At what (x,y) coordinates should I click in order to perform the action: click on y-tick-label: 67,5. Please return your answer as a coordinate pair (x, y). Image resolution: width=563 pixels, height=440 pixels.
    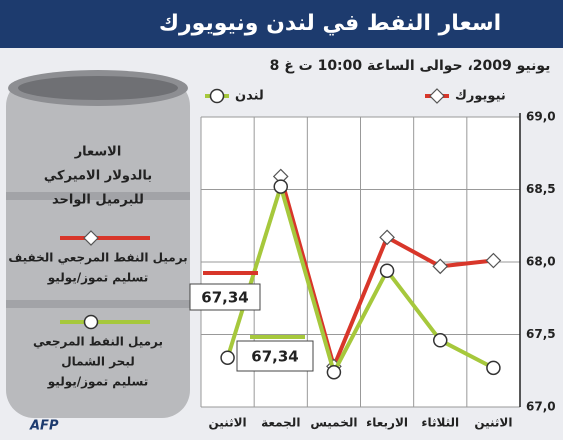
    Looking at the image, I should click on (541, 334).